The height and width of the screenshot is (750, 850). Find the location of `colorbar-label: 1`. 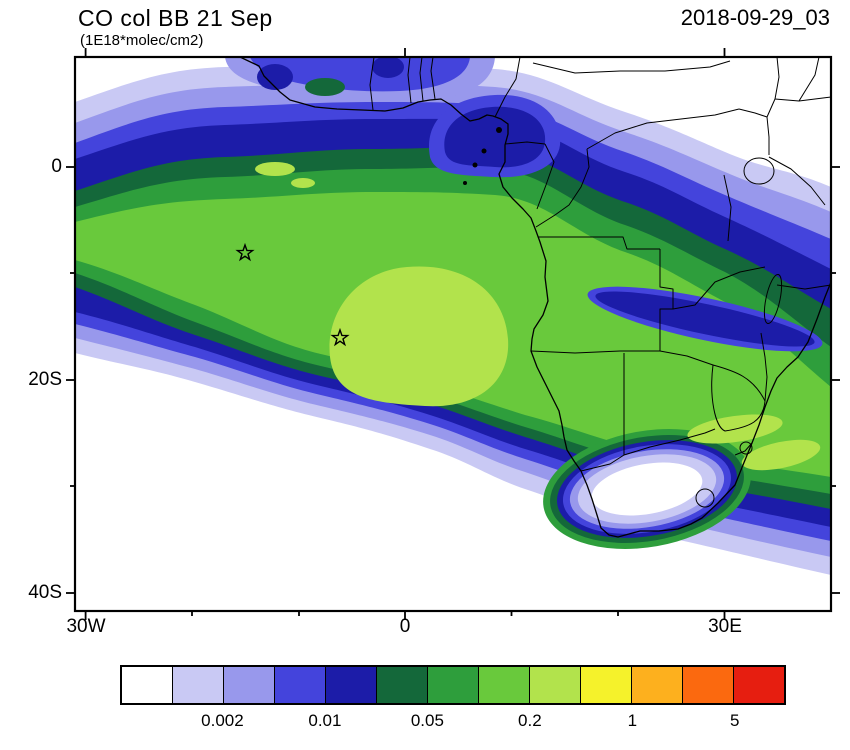

colorbar-label: 1 is located at coordinates (632, 720).